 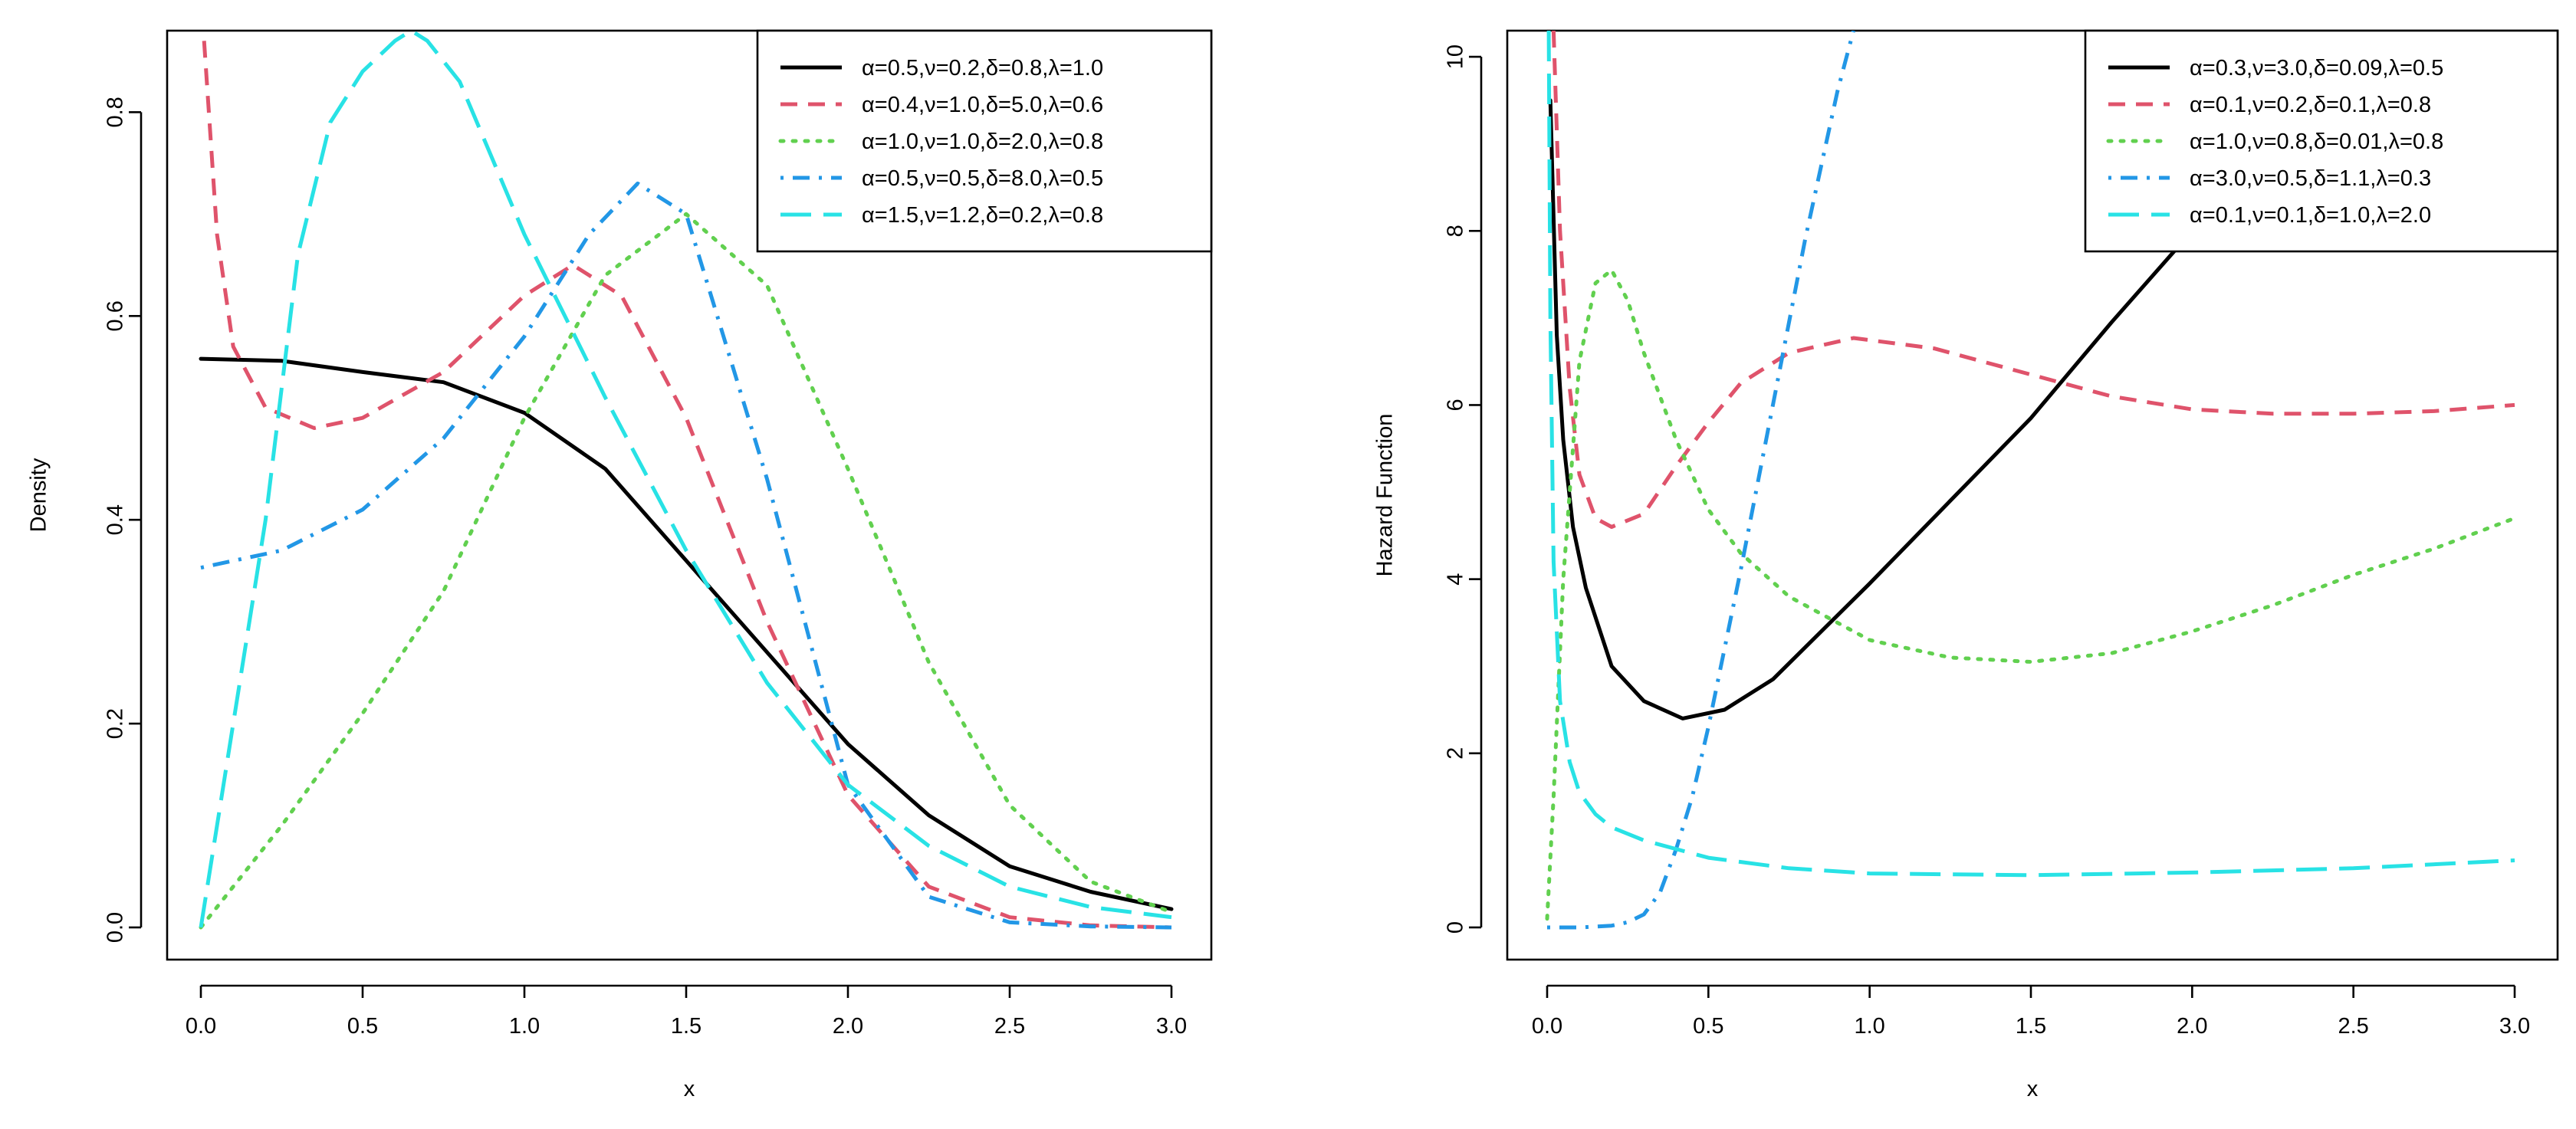 What do you see at coordinates (2317, 142) in the screenshot?
I see `legend-label-3: α=1.0,ν=0.8,δ=0.01,λ=0.8` at bounding box center [2317, 142].